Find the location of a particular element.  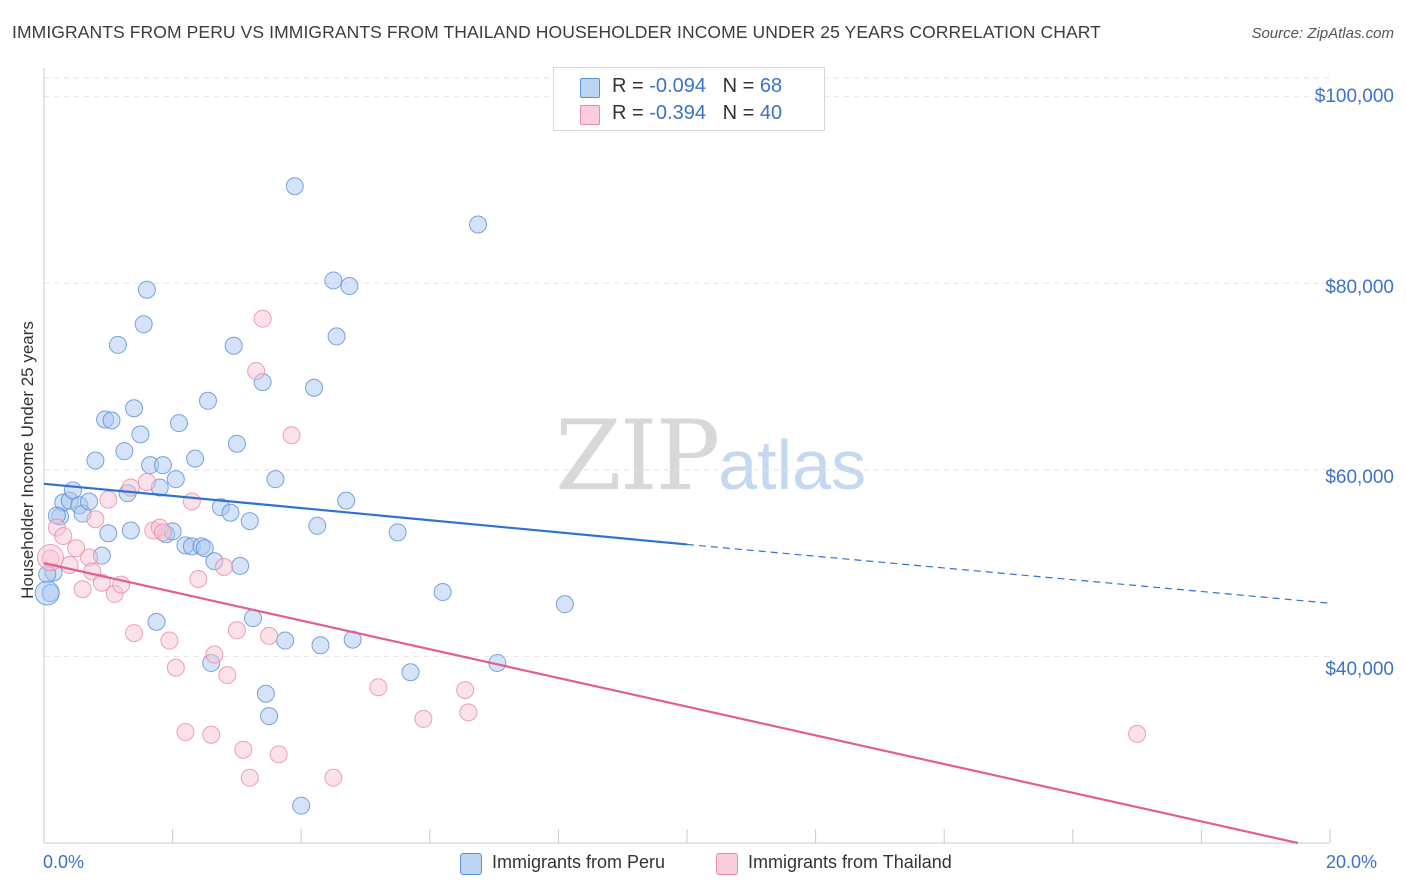

peru-trend-extension is located at coordinates (1008, 573).